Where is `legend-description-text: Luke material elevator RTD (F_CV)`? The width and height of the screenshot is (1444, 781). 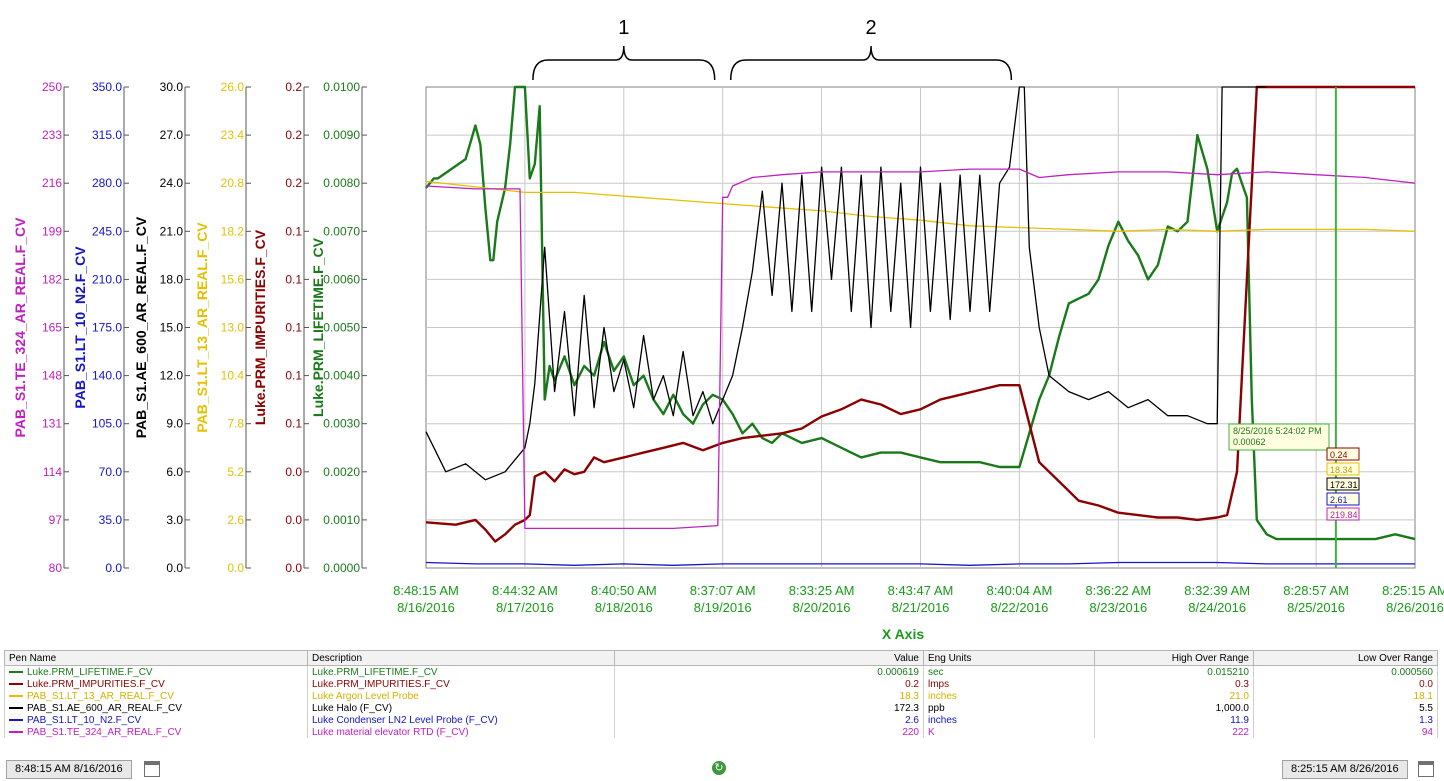
legend-description-text: Luke material elevator RTD (F_CV) is located at coordinates (390, 732).